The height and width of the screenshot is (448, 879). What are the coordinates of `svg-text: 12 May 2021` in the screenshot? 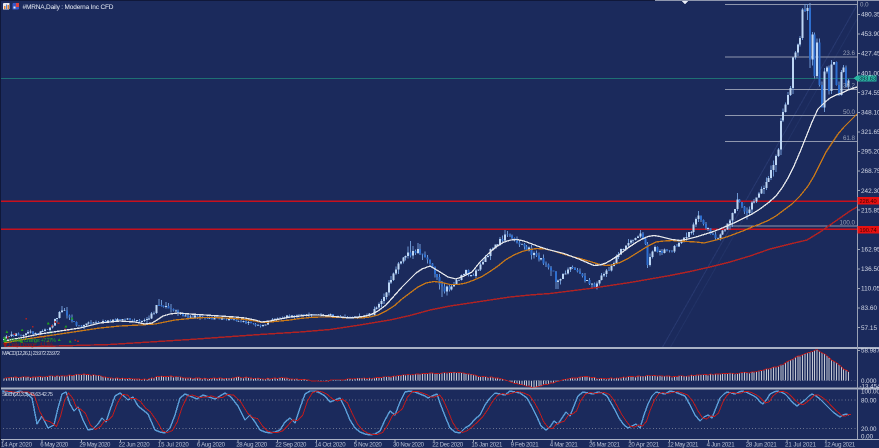 It's located at (683, 444).